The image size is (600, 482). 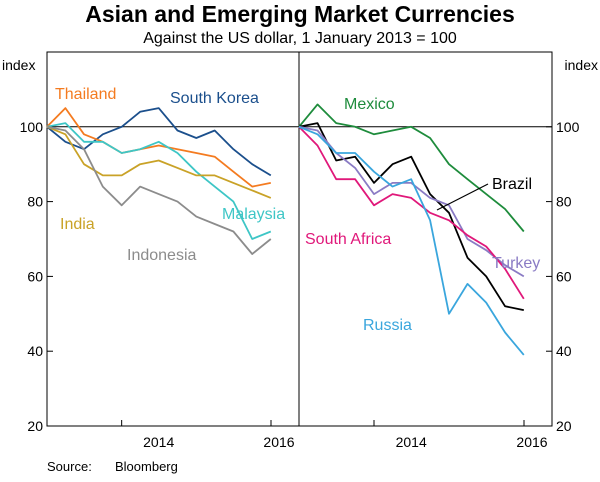 What do you see at coordinates (564, 426) in the screenshot?
I see `y-tick-label-right: 20` at bounding box center [564, 426].